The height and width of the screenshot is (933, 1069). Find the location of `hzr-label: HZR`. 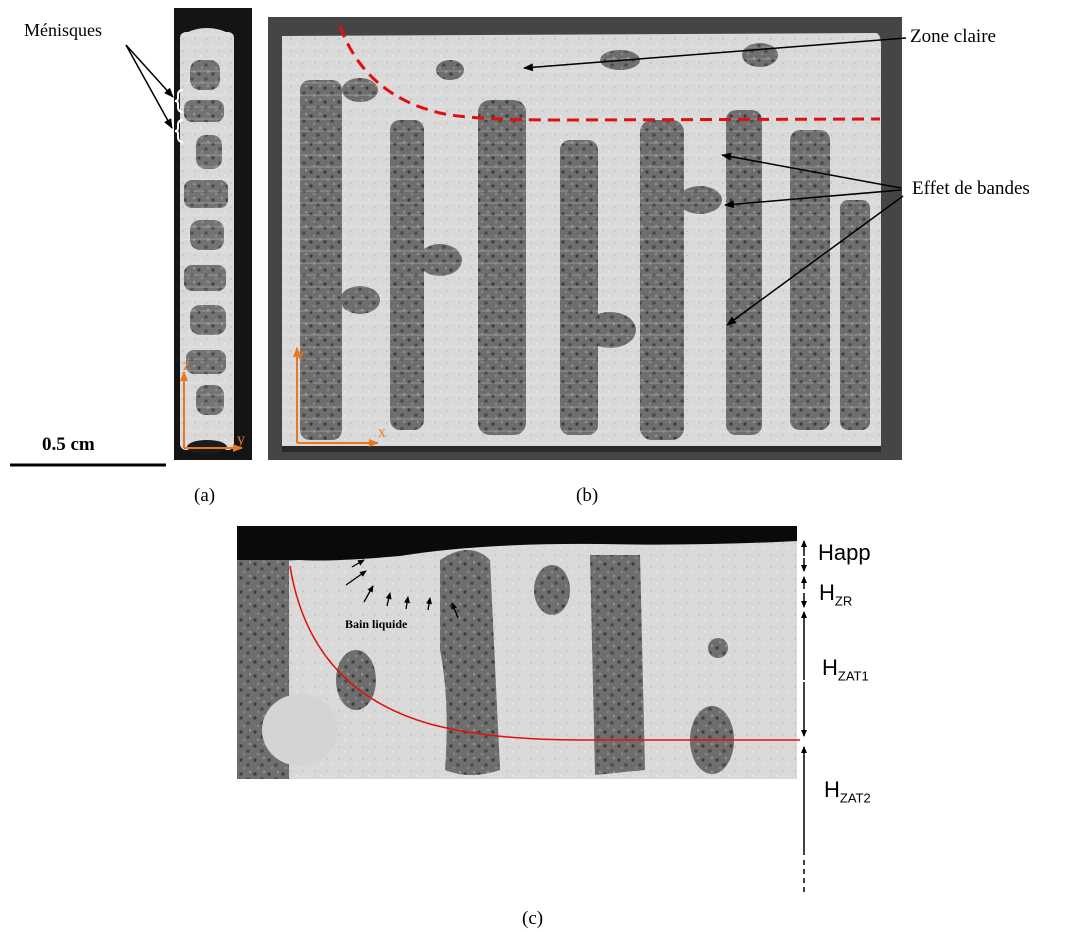

hzr-label: HZR is located at coordinates (836, 594).